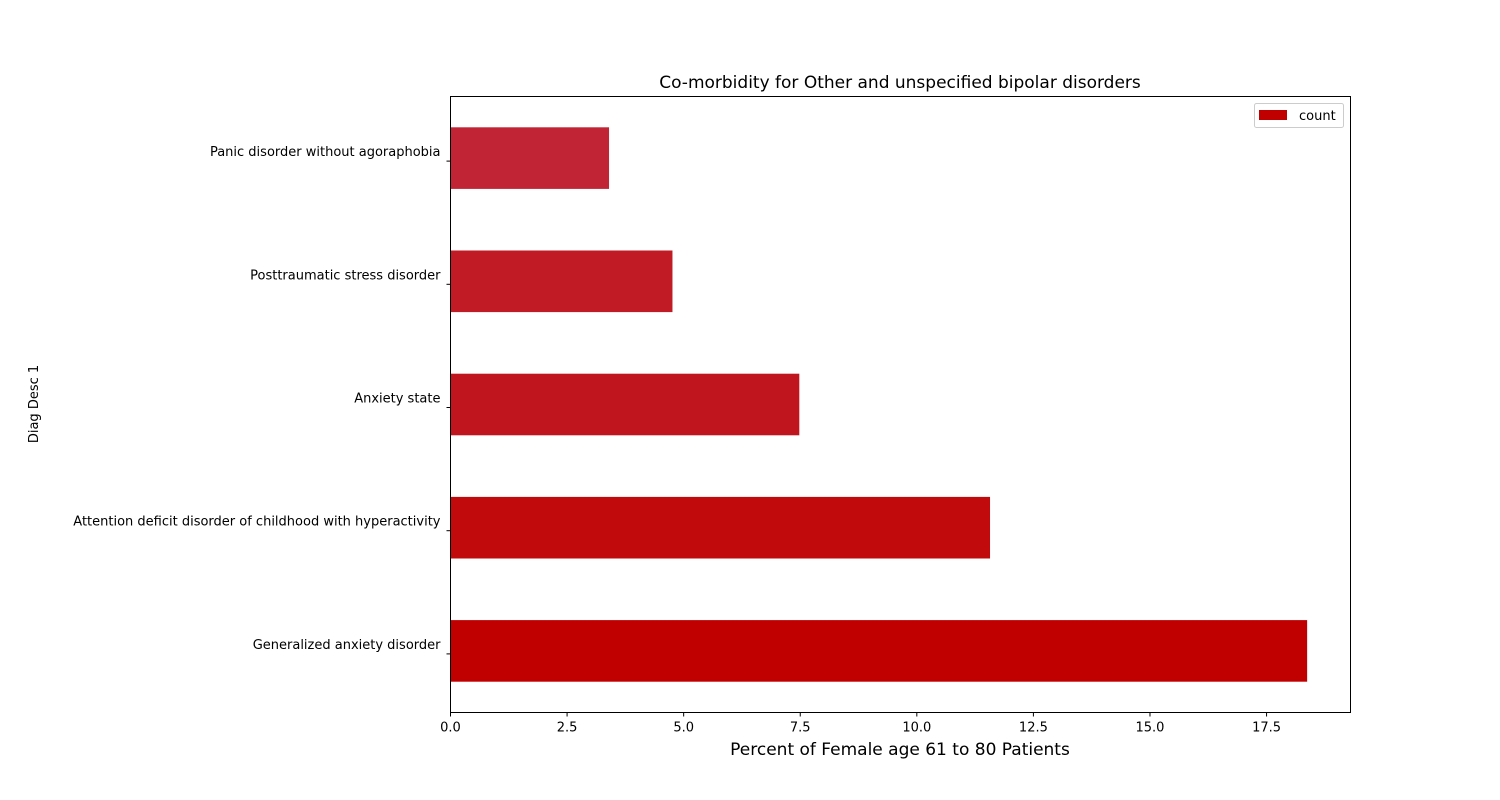 Image resolution: width=1500 pixels, height=800 pixels. Describe the element at coordinates (567, 728) in the screenshot. I see `x-tick-label: 2.5` at that location.